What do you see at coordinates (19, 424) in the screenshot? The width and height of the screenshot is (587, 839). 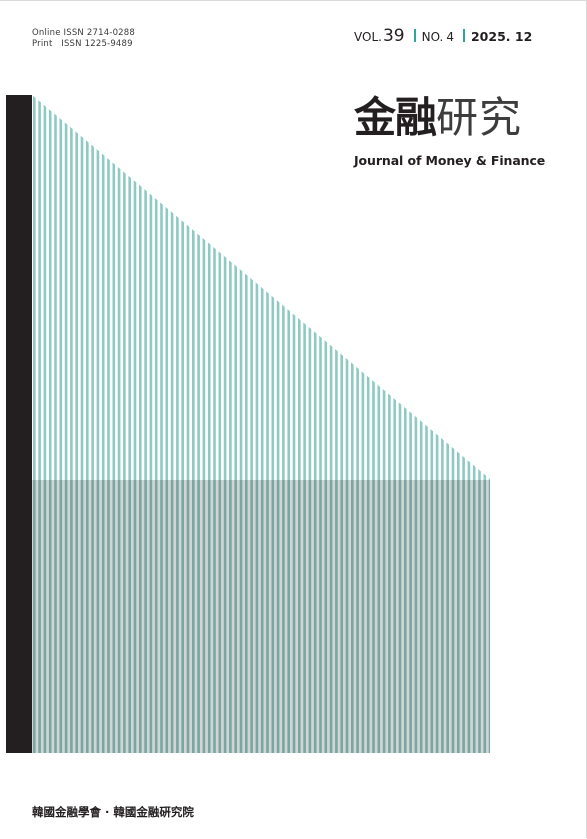 I see `black-vertical-bar` at bounding box center [19, 424].